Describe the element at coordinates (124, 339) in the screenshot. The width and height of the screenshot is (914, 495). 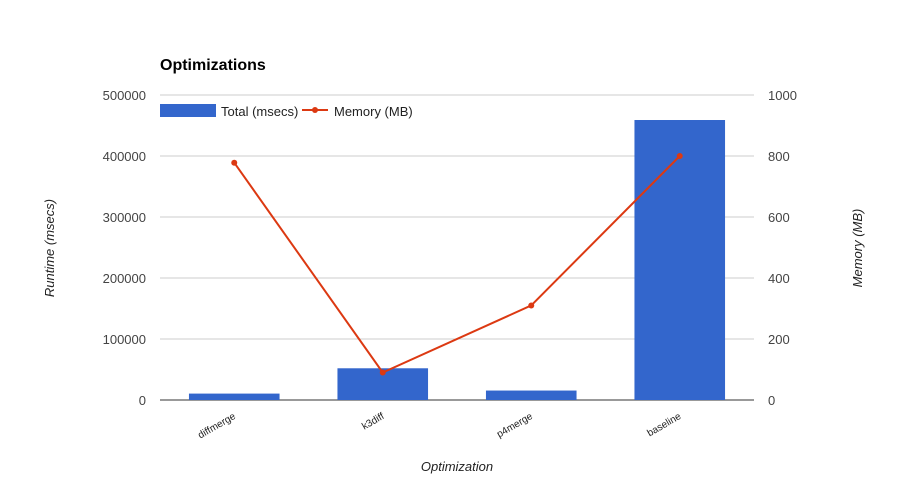
I see `y-tick-label: 100000` at that location.